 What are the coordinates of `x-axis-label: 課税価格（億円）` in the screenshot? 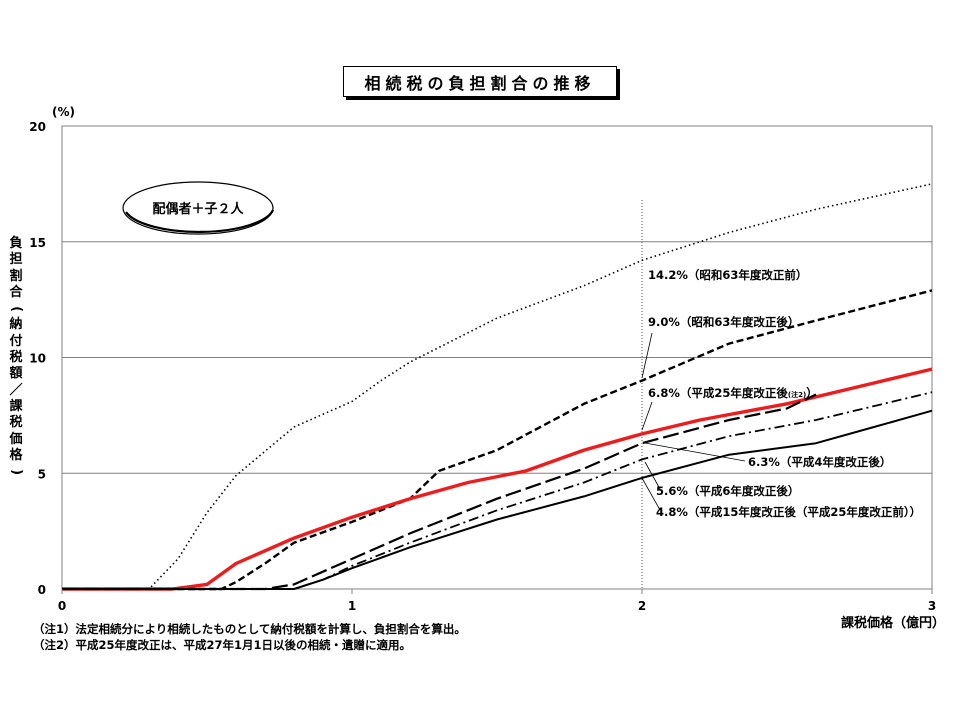 It's located at (893, 623).